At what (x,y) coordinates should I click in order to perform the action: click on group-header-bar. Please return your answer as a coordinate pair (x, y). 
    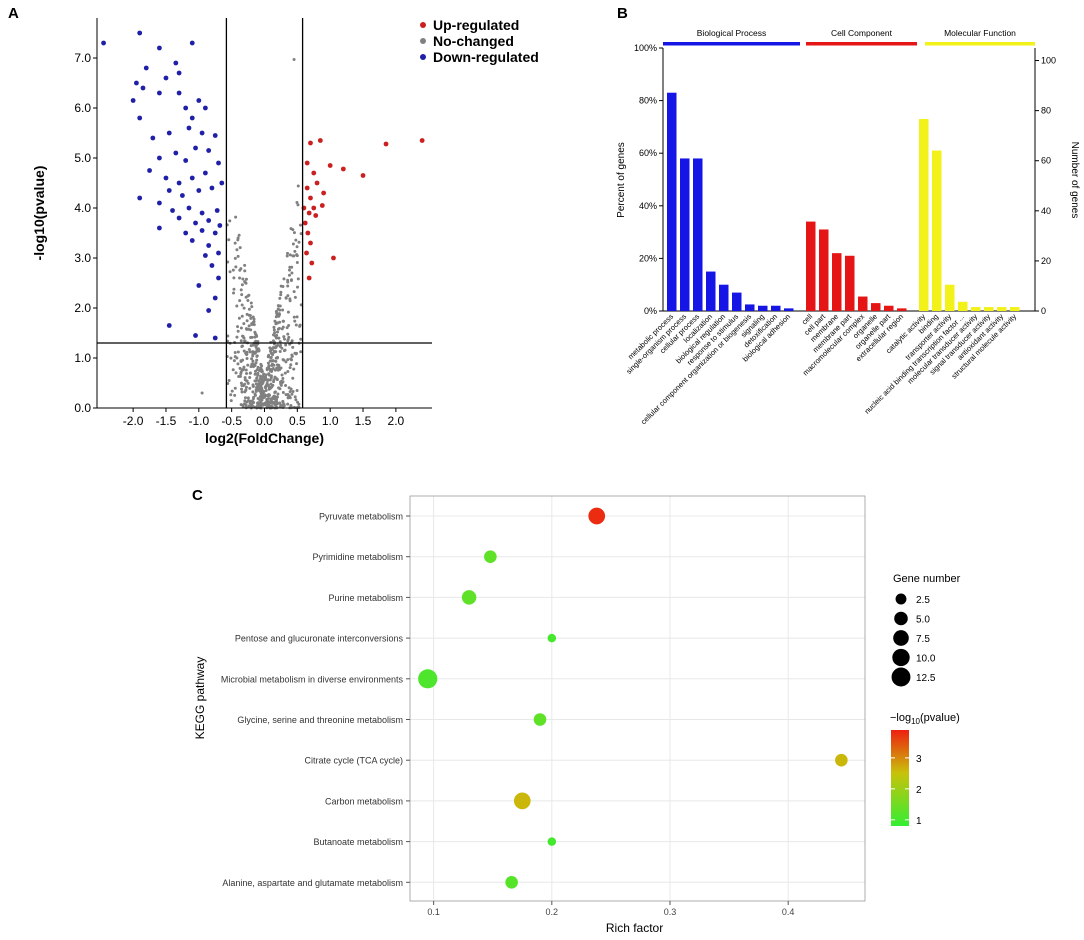
    Looking at the image, I should click on (861, 44).